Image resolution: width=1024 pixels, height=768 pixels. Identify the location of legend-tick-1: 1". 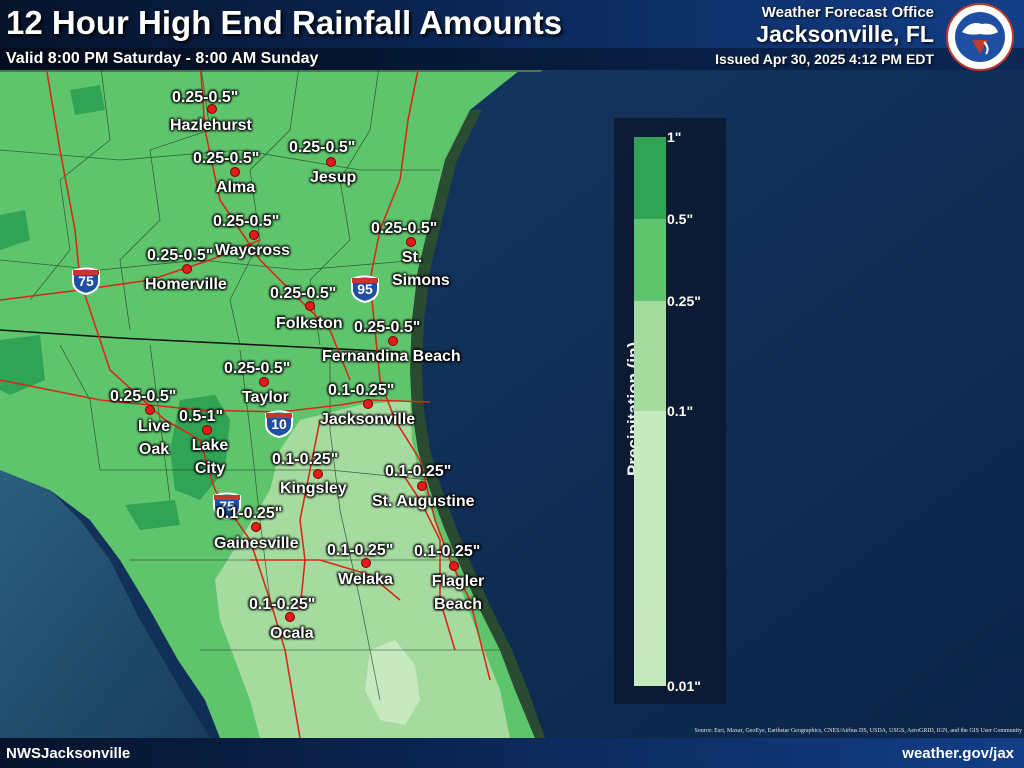
(674, 137).